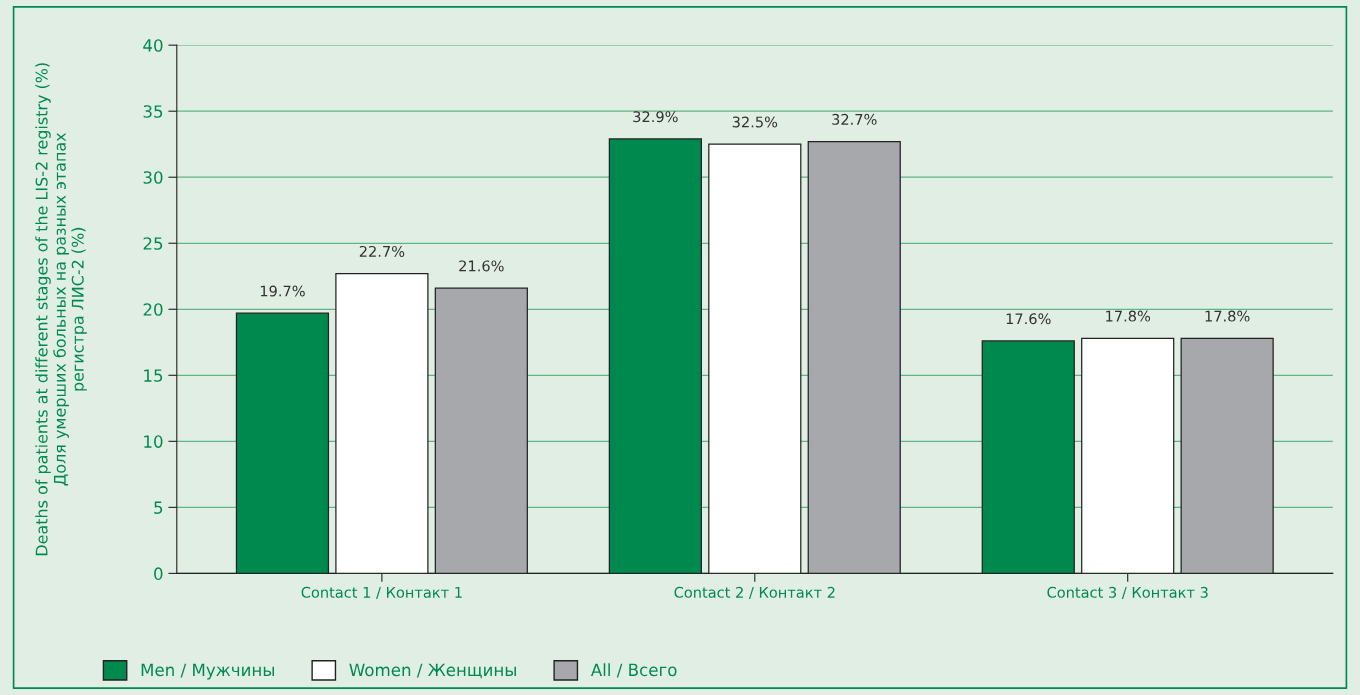 The height and width of the screenshot is (695, 1360). Describe the element at coordinates (153, 375) in the screenshot. I see `y-tick-label: 15` at that location.